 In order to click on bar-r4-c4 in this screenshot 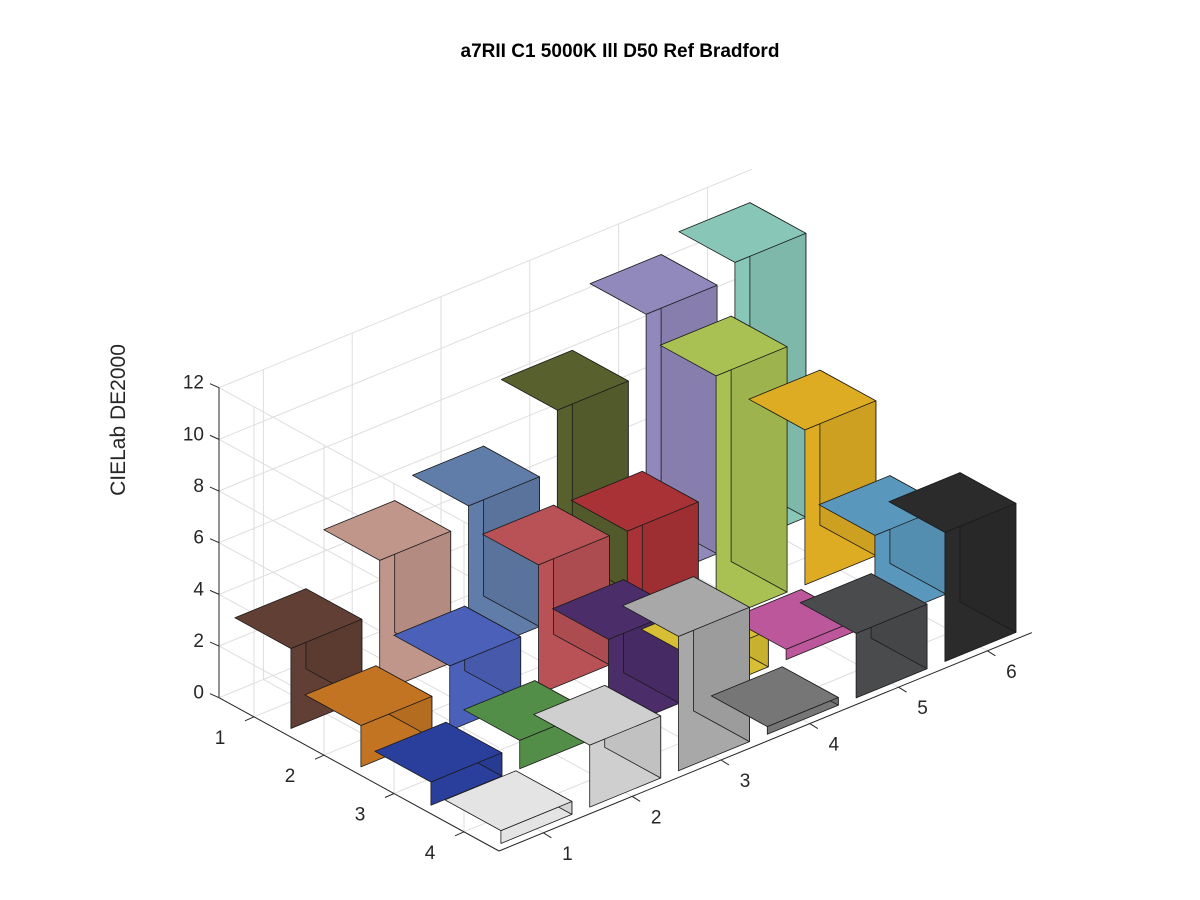, I will do `click(774, 700)`.